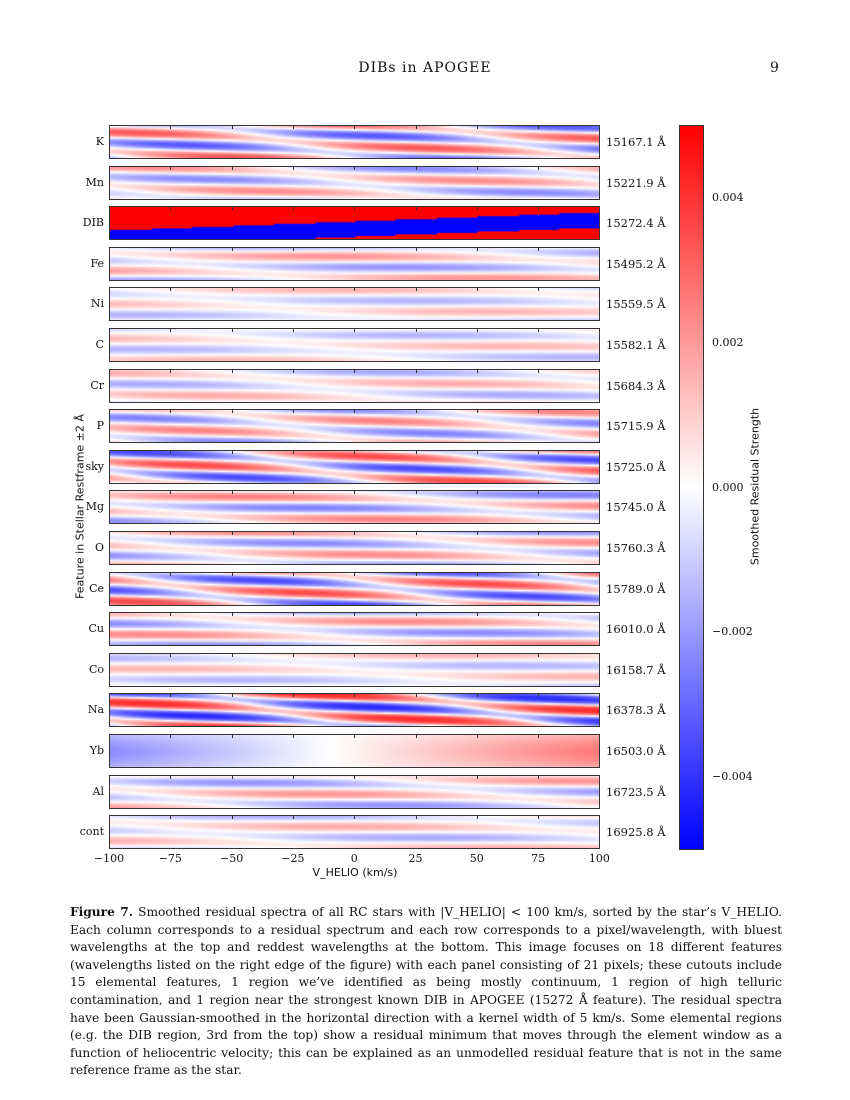 The width and height of the screenshot is (850, 1100). What do you see at coordinates (636, 223) in the screenshot?
I see `wavelength-label: 15272.4 Å` at bounding box center [636, 223].